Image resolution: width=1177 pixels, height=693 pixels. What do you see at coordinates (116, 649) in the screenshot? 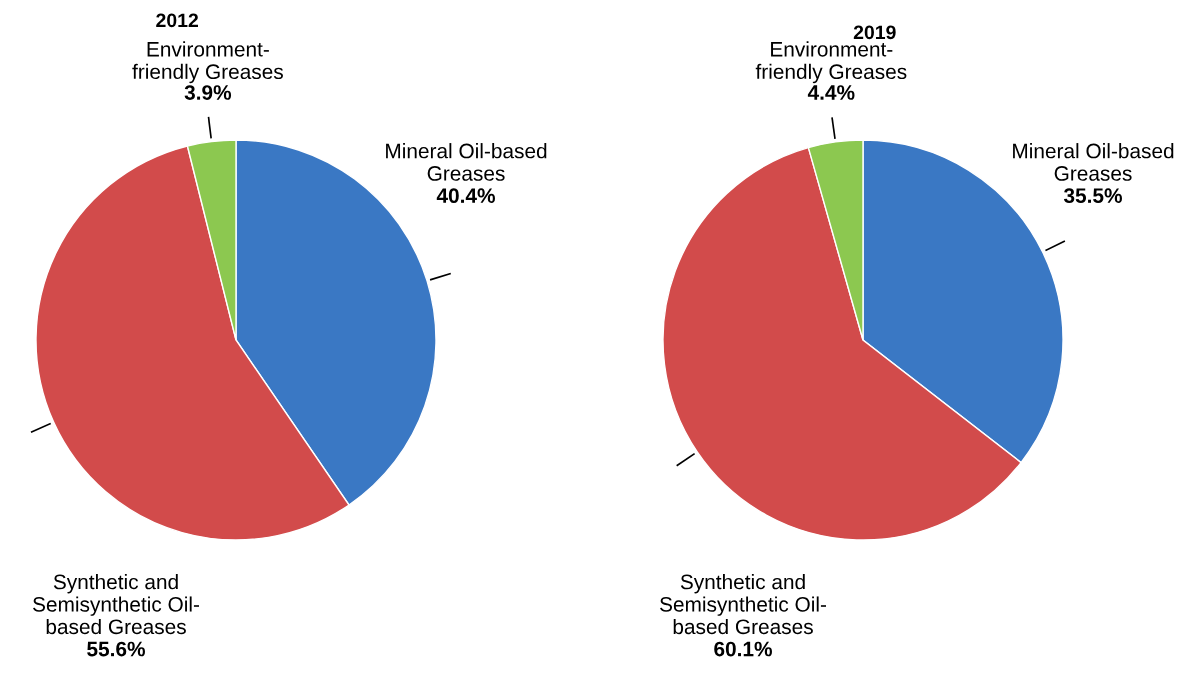
I see `data-label: 55.6%` at bounding box center [116, 649].